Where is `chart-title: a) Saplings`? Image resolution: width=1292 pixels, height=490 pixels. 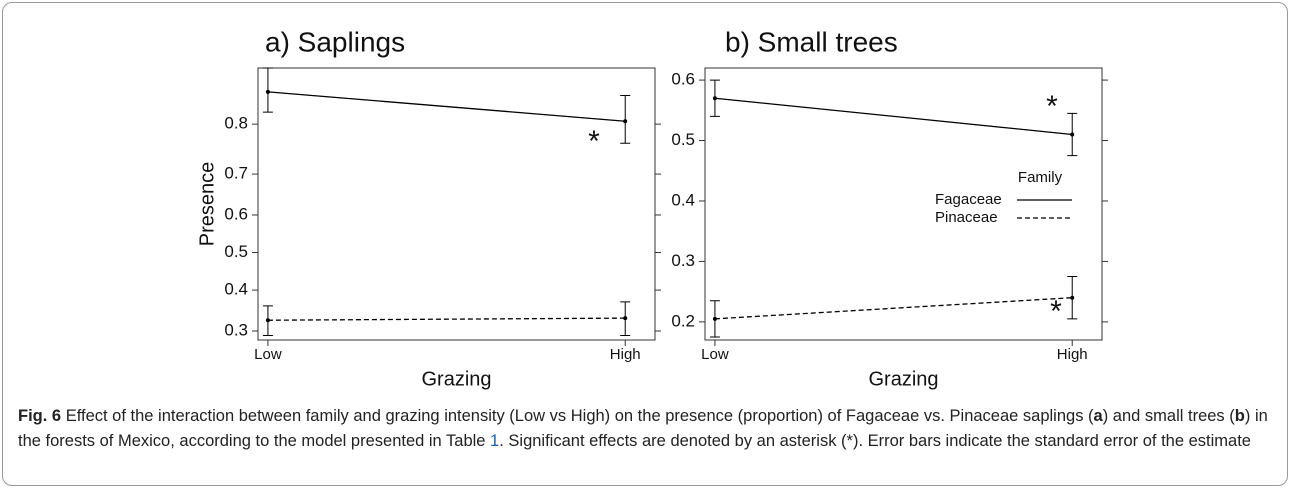
chart-title: a) Saplings is located at coordinates (335, 41).